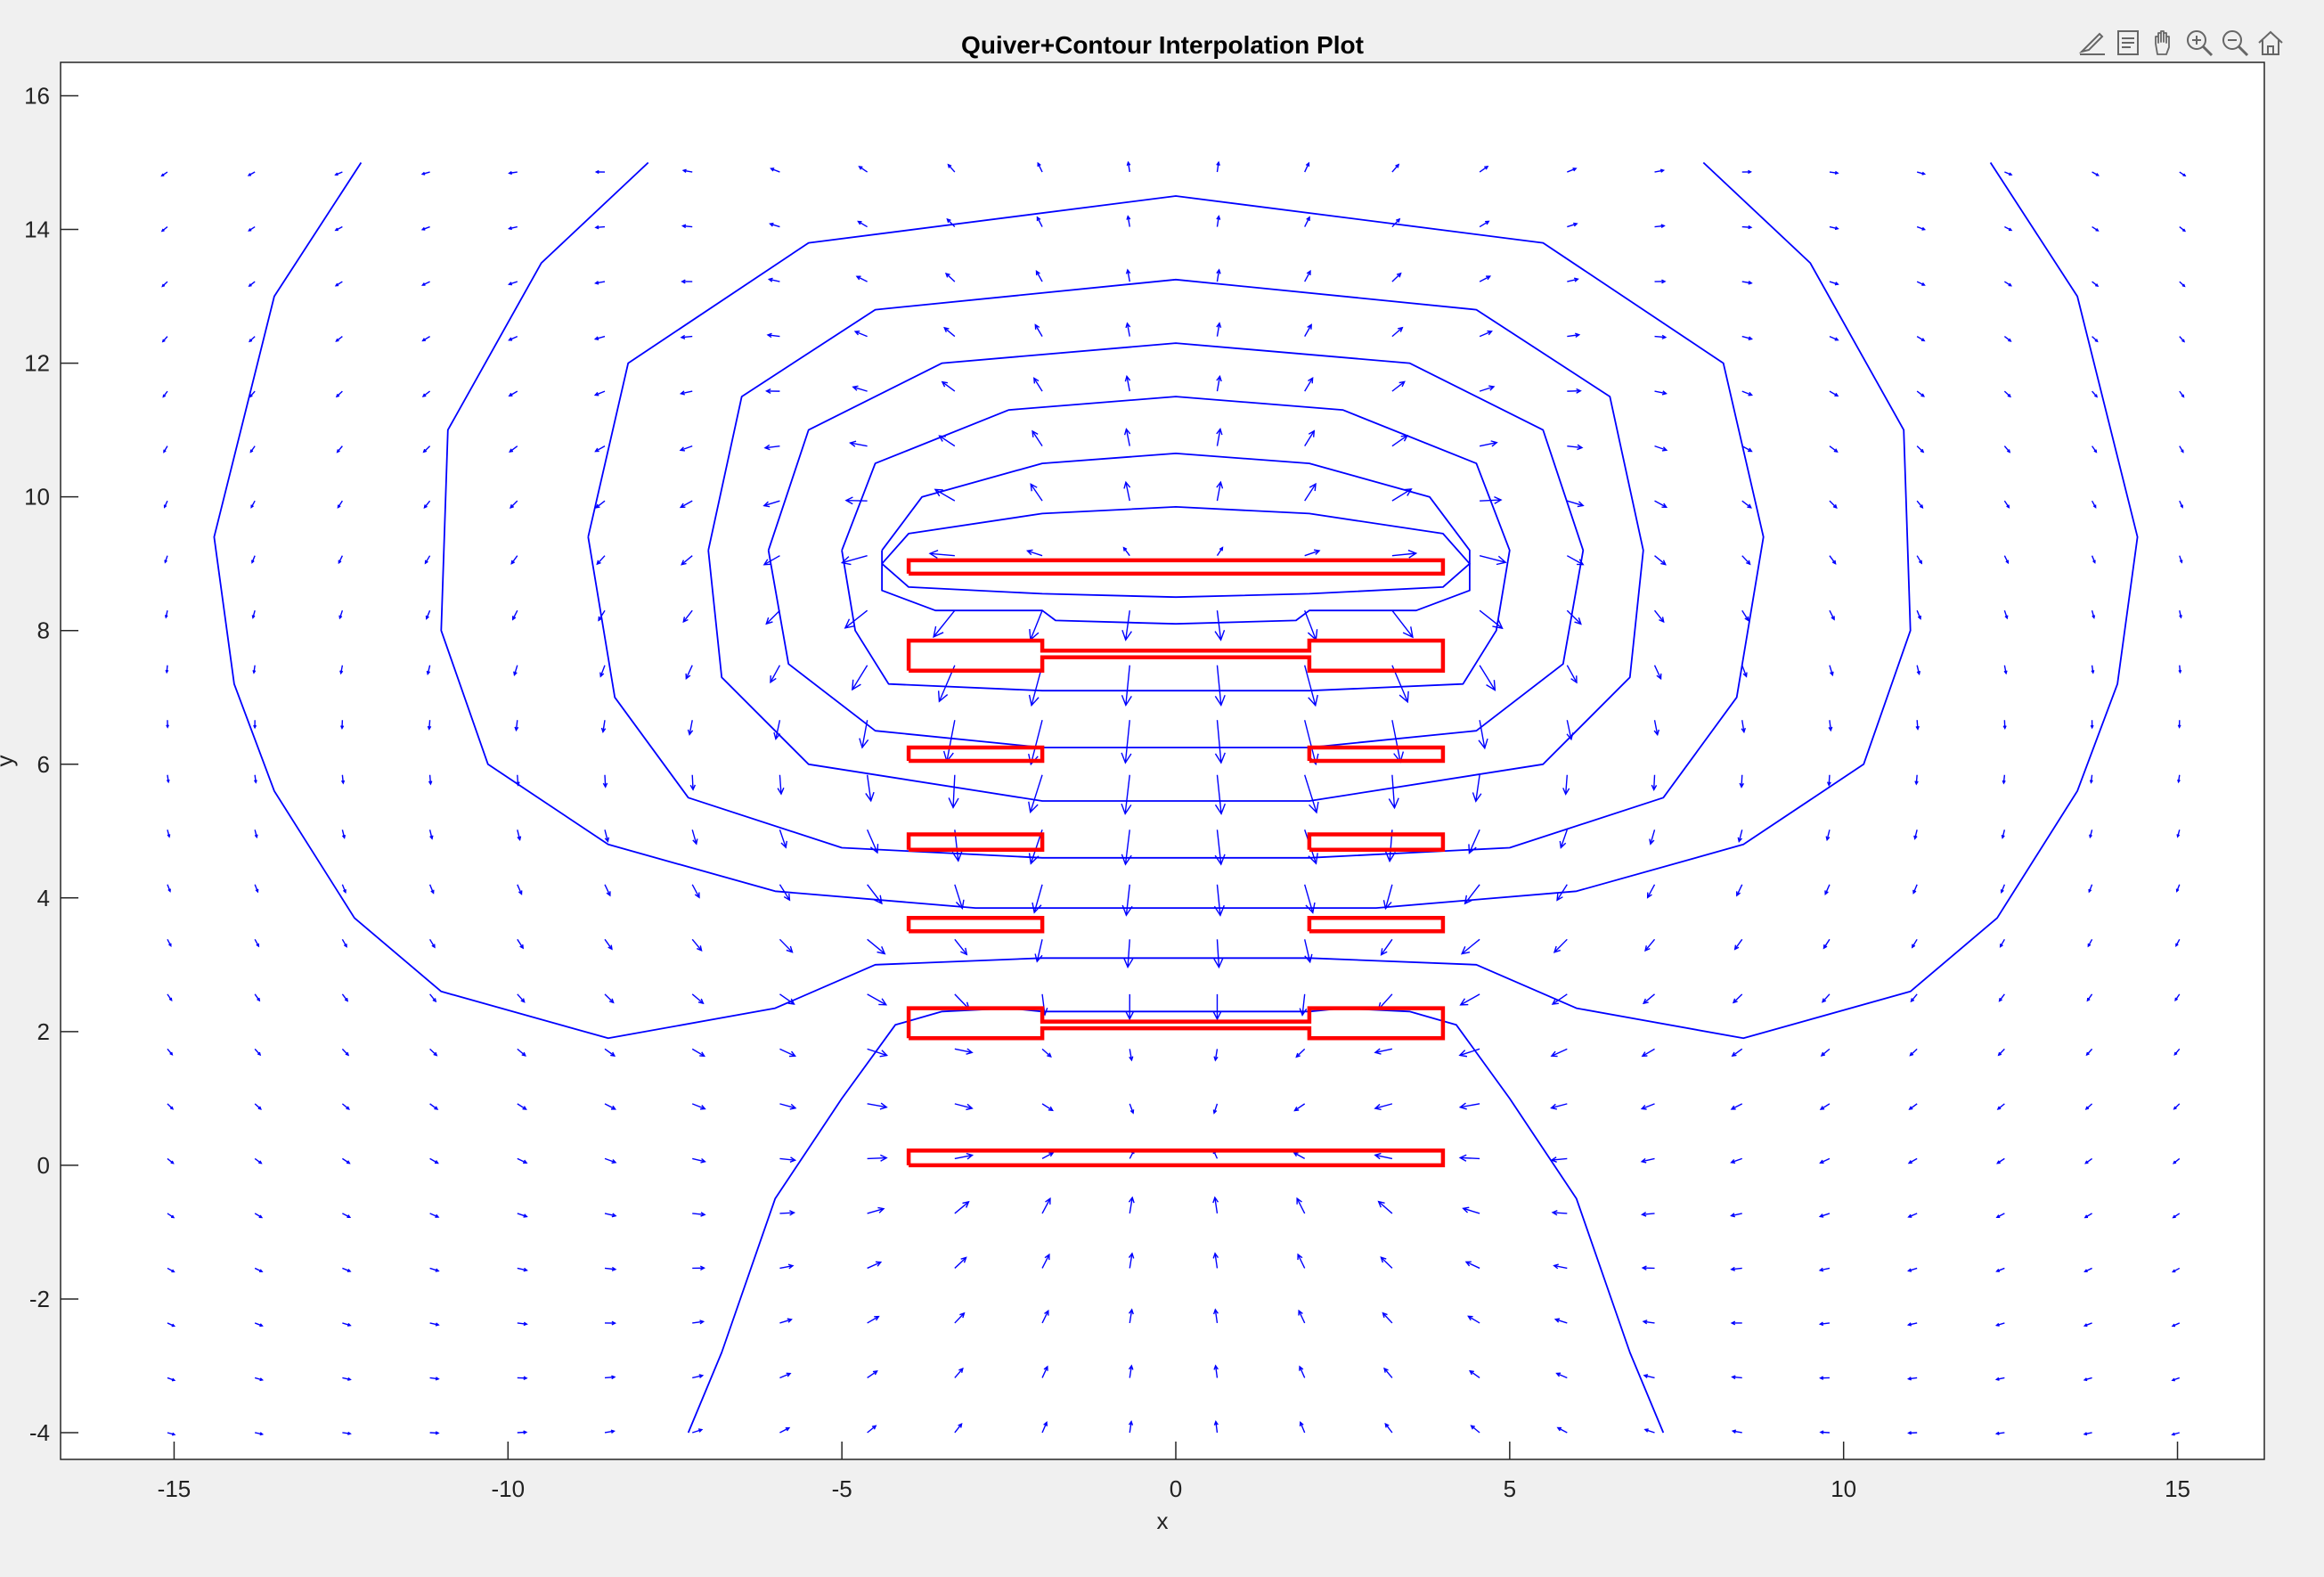 The width and height of the screenshot is (2324, 1577). I want to click on y-tick-label: 8, so click(43, 630).